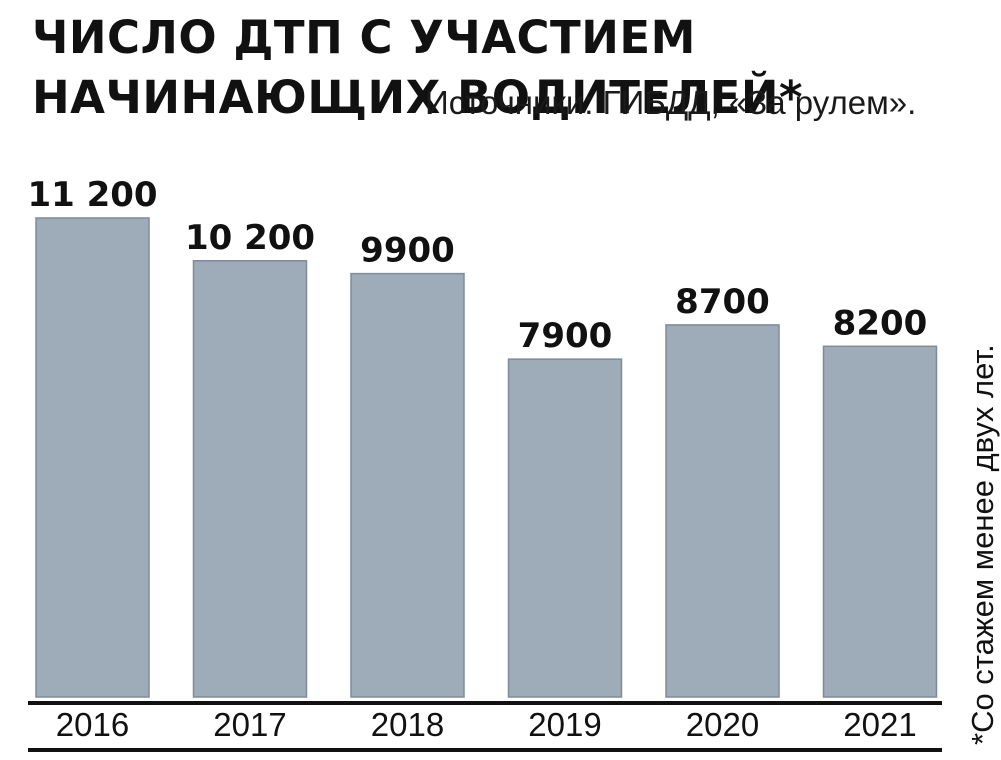  Describe the element at coordinates (92, 457) in the screenshot. I see `bar-2016` at that location.